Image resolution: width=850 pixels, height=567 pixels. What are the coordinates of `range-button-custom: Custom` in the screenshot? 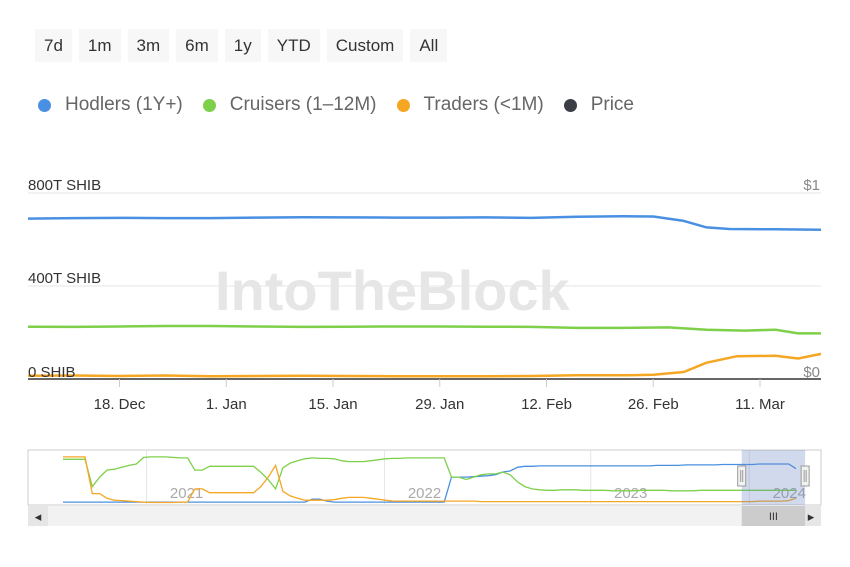 It's located at (365, 45).